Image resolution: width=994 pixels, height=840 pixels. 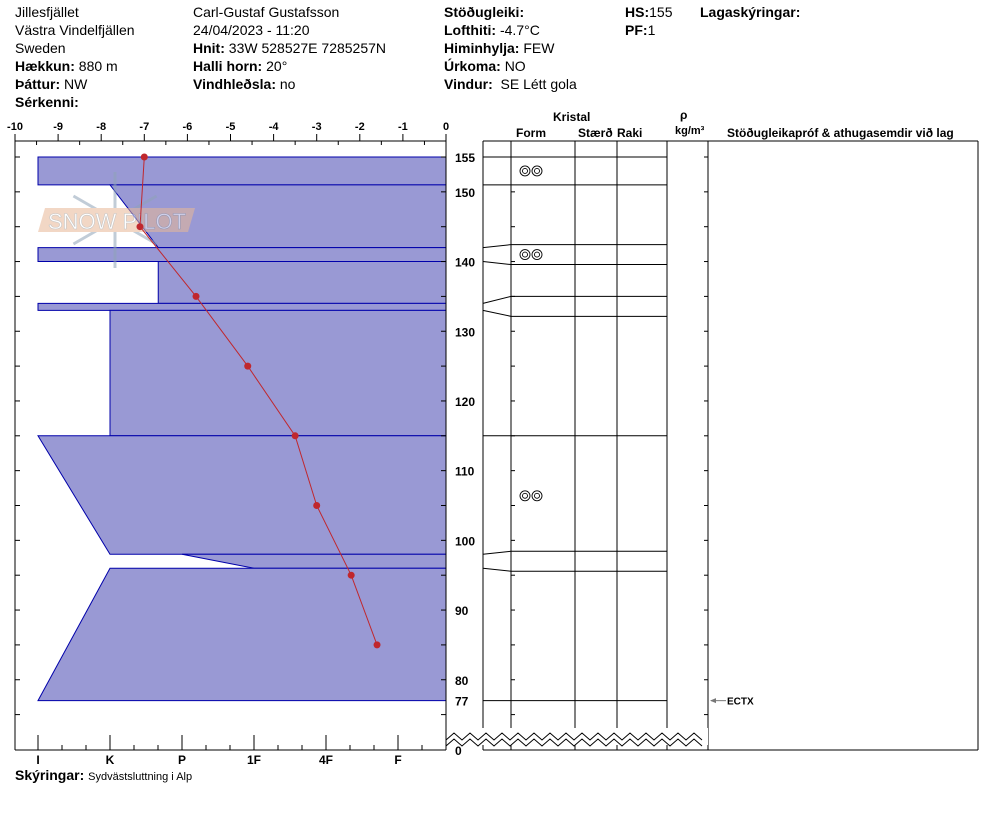 I want to click on aspect-label: Þáttur:, so click(x=38, y=84).